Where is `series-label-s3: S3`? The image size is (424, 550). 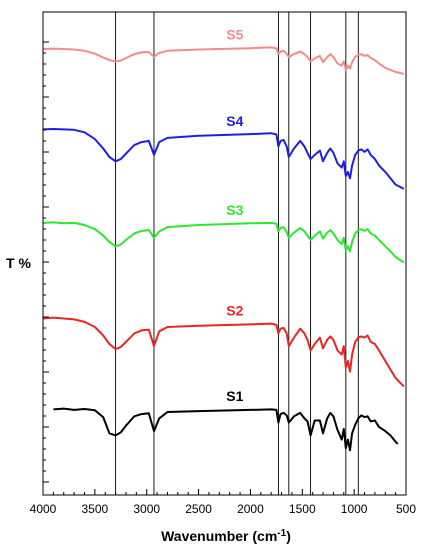 series-label-s3: S3 is located at coordinates (234, 210).